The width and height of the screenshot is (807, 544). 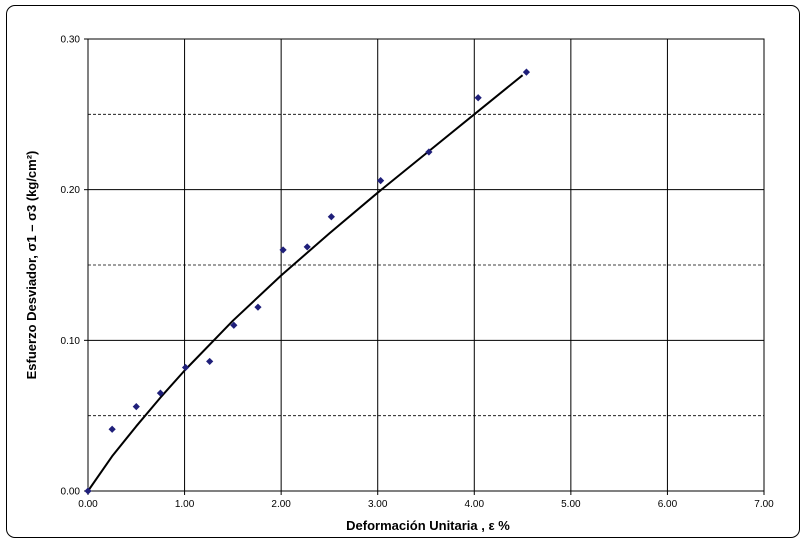 I want to click on x-tick-label: 5.00, so click(x=571, y=504).